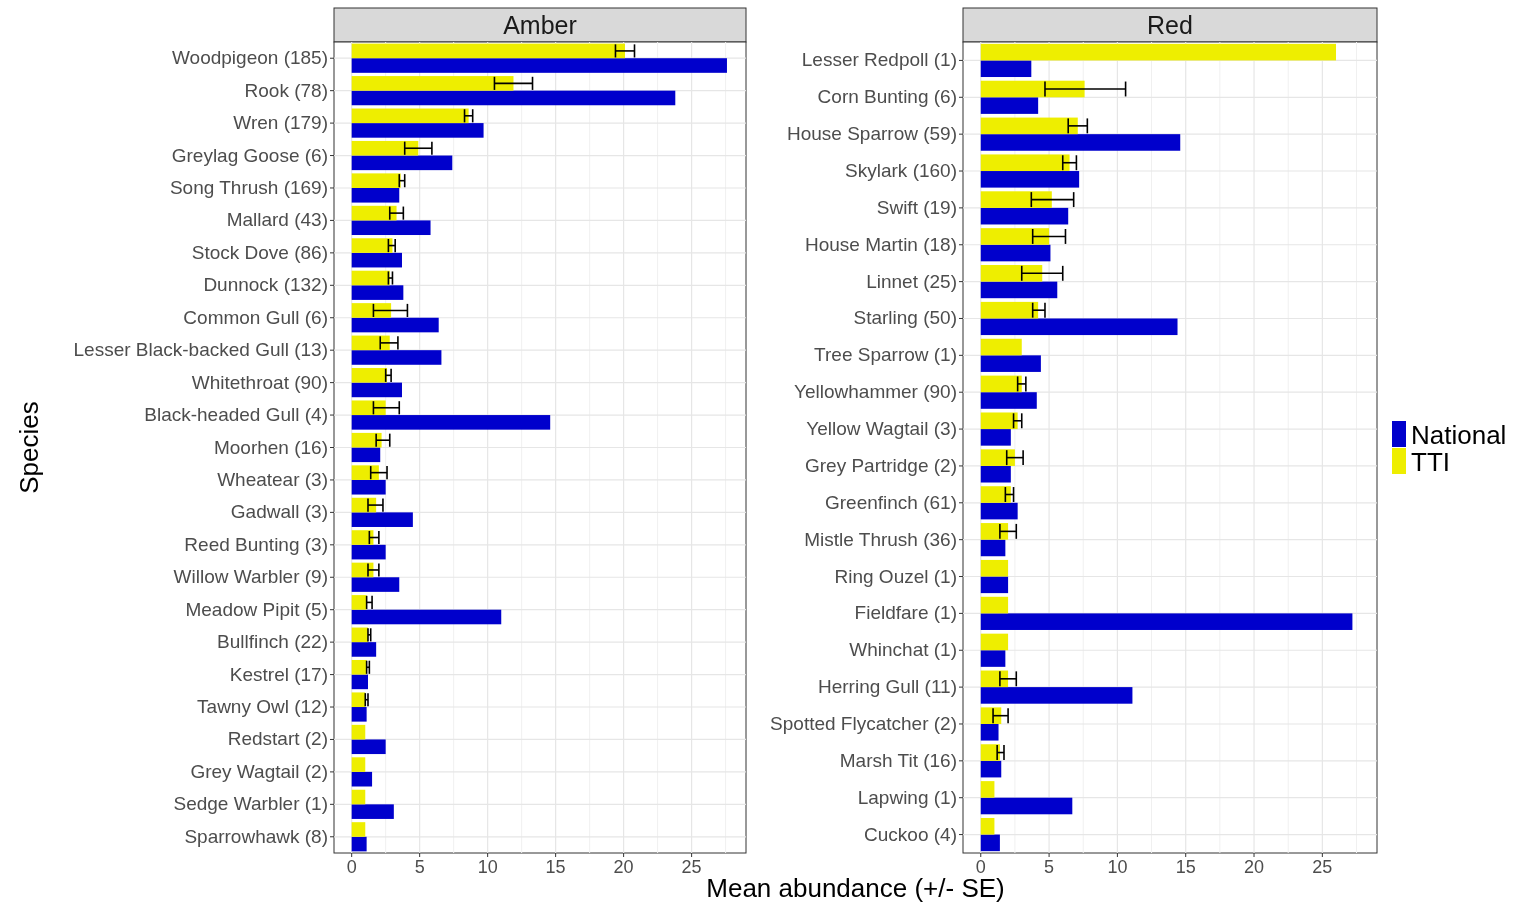 The height and width of the screenshot is (907, 1523). What do you see at coordinates (286, 90) in the screenshot?
I see `y-tick-label: Rook (78)` at bounding box center [286, 90].